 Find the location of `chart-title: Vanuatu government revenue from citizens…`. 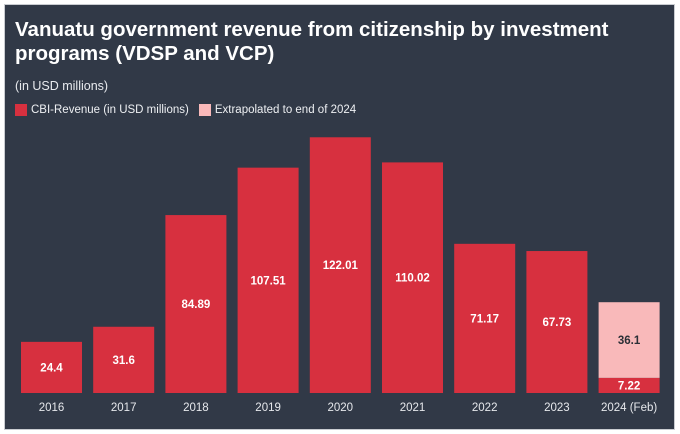

chart-title: Vanuatu government revenue from citizens… is located at coordinates (312, 41).